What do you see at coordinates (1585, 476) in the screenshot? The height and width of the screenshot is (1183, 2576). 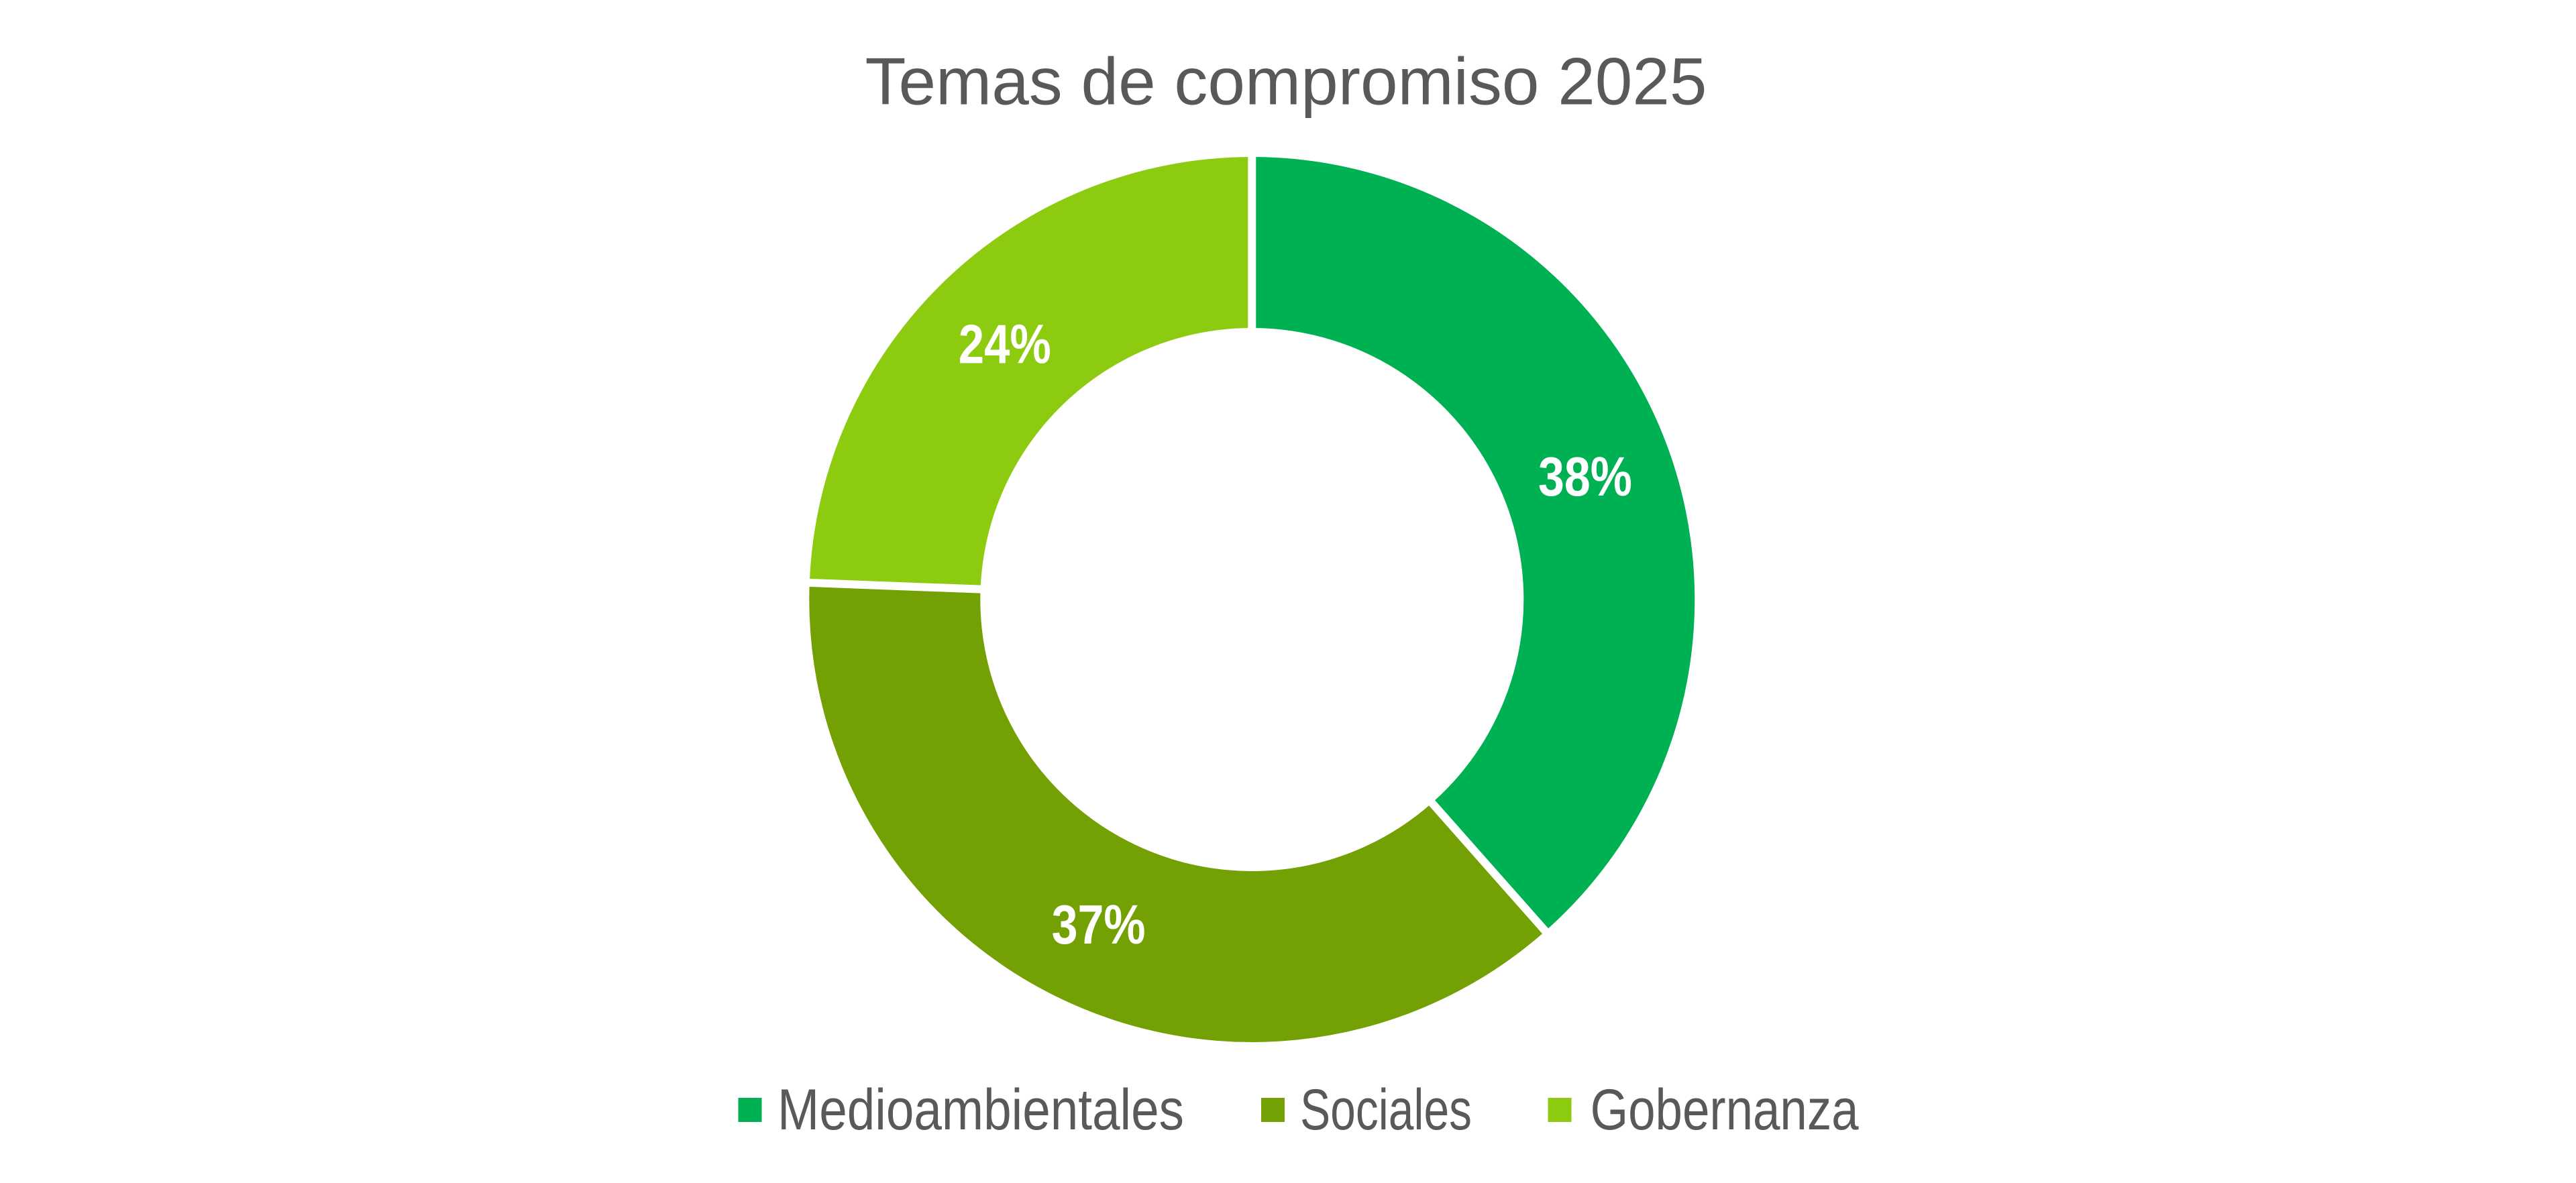 I see `svg-text: 38%` at bounding box center [1585, 476].